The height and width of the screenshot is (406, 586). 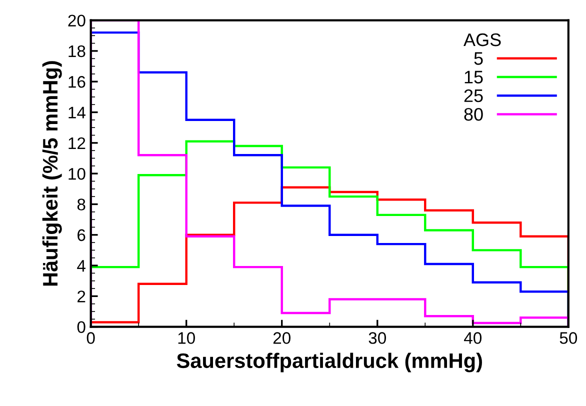 I want to click on y-tick-label: 0, so click(x=81, y=327).